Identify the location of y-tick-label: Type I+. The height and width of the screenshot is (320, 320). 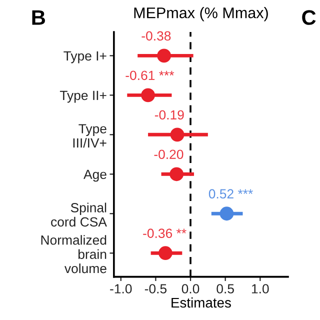
(85, 57).